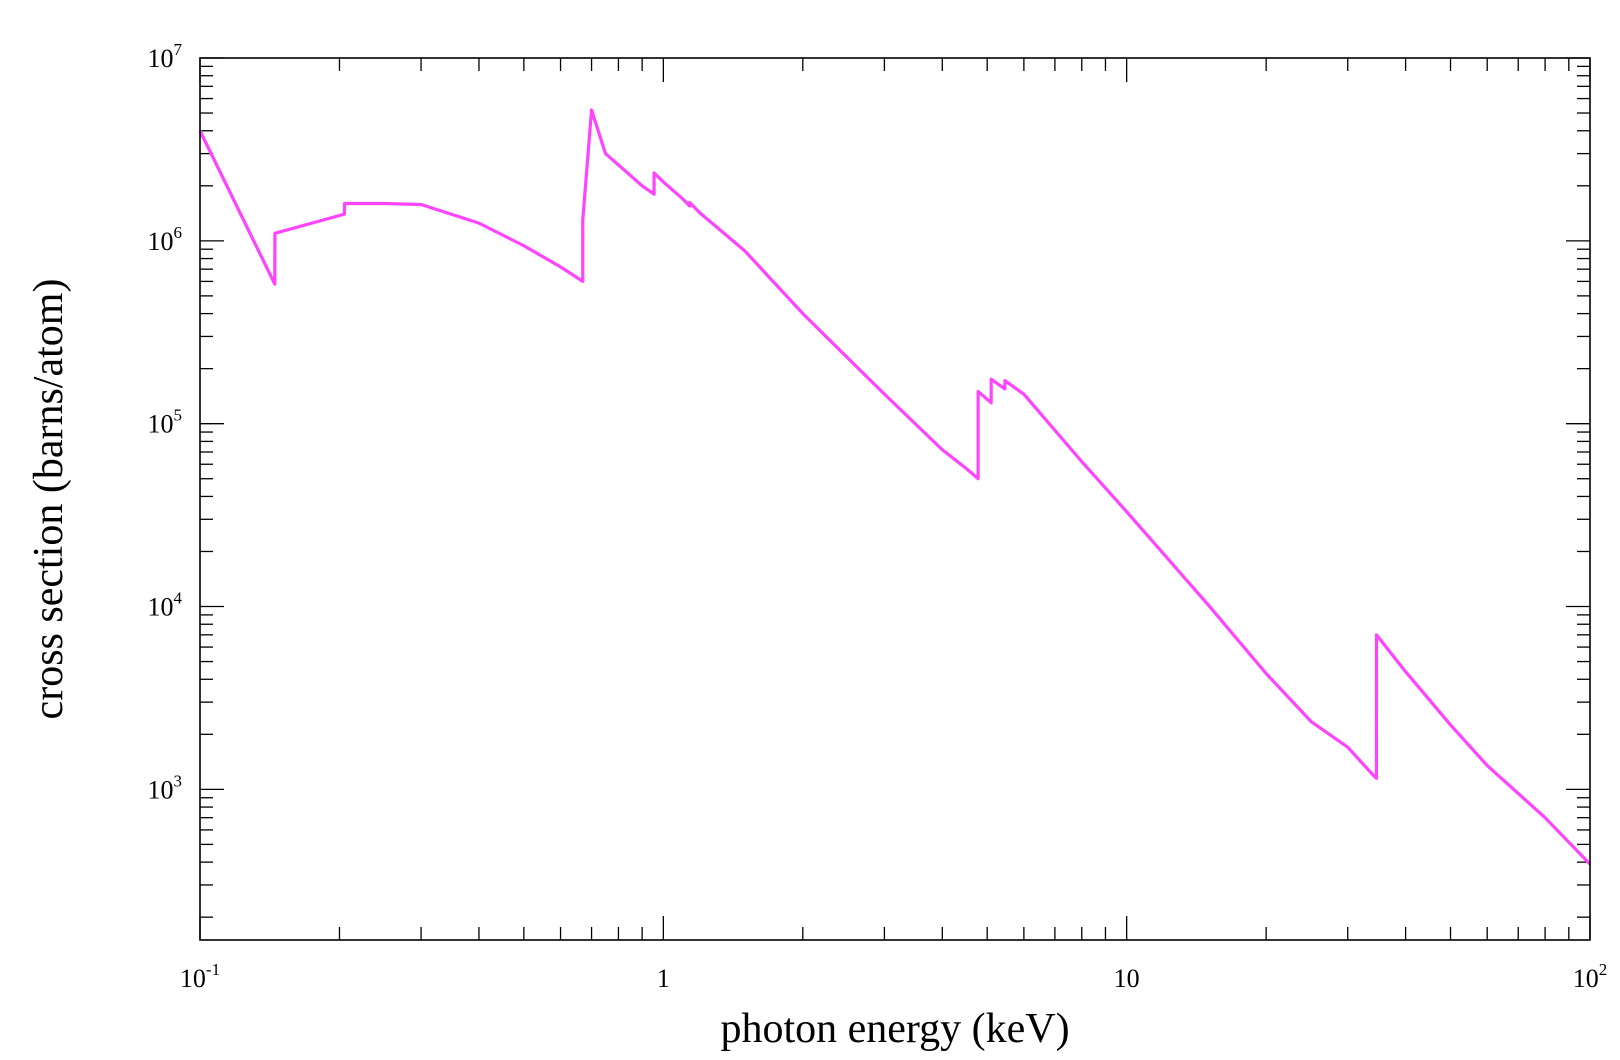  I want to click on y-tick-label: 10³, so click(165, 787).